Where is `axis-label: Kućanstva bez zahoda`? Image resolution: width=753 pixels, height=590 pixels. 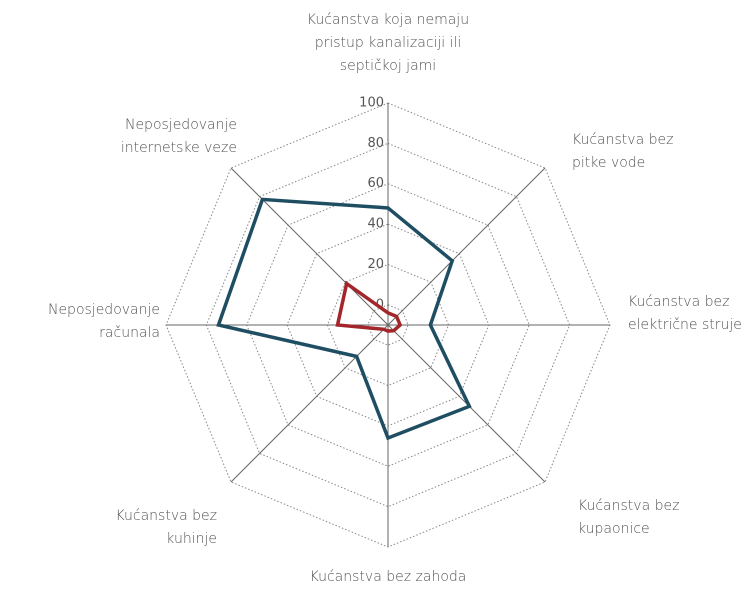 axis-label: Kućanstva bez zahoda is located at coordinates (388, 577).